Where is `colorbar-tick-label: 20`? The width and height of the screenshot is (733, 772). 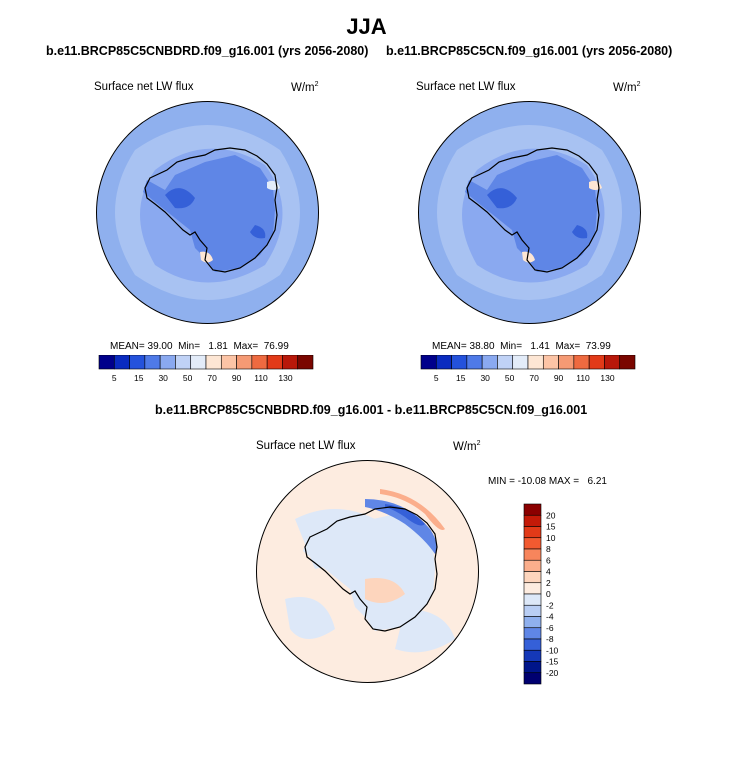 colorbar-tick-label: 20 is located at coordinates (551, 515).